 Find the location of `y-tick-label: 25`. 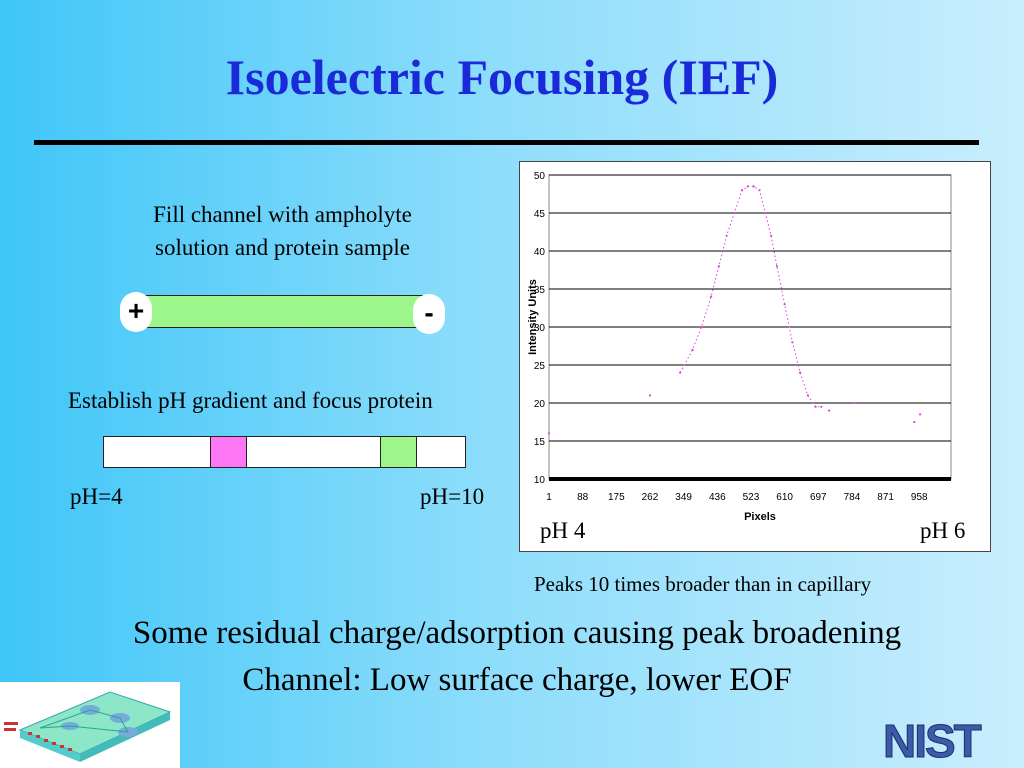

y-tick-label: 25 is located at coordinates (540, 366).